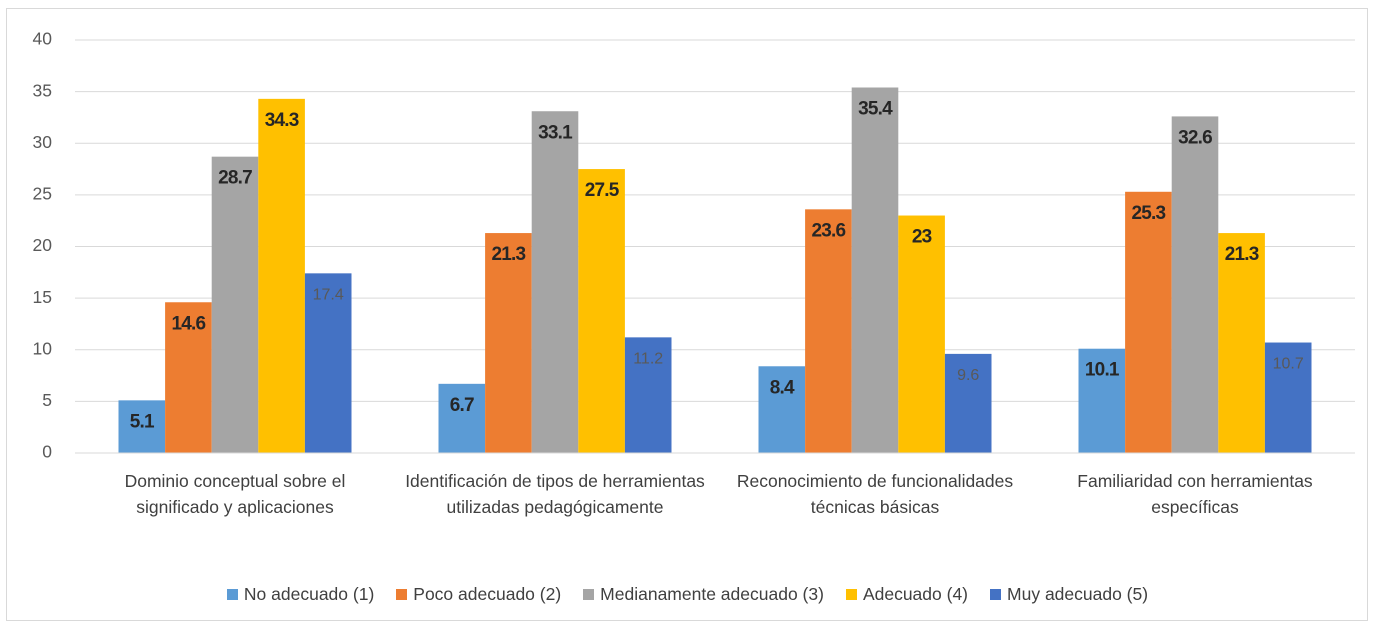 This screenshot has height=629, width=1375. I want to click on y-tick-label: 0, so click(47, 452).